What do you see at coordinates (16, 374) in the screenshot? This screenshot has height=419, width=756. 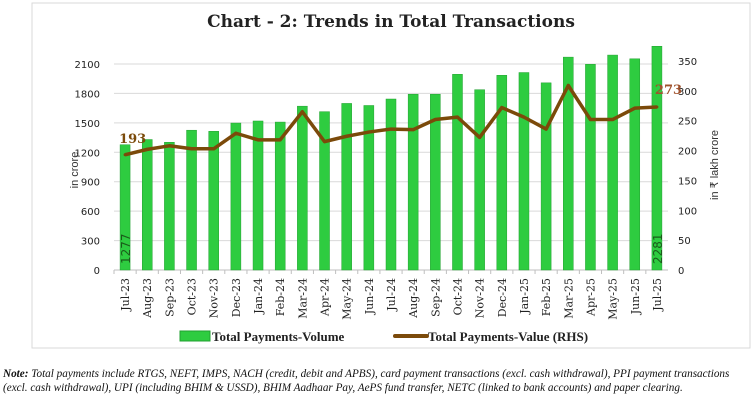 I see `note-label: Note:` at bounding box center [16, 374].